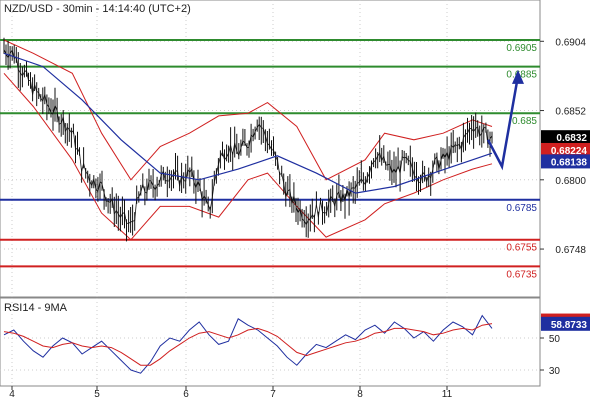 Image resolution: width=590 pixels, height=400 pixels. Describe the element at coordinates (521, 208) in the screenshot. I see `level-label: 0.6785` at that location.